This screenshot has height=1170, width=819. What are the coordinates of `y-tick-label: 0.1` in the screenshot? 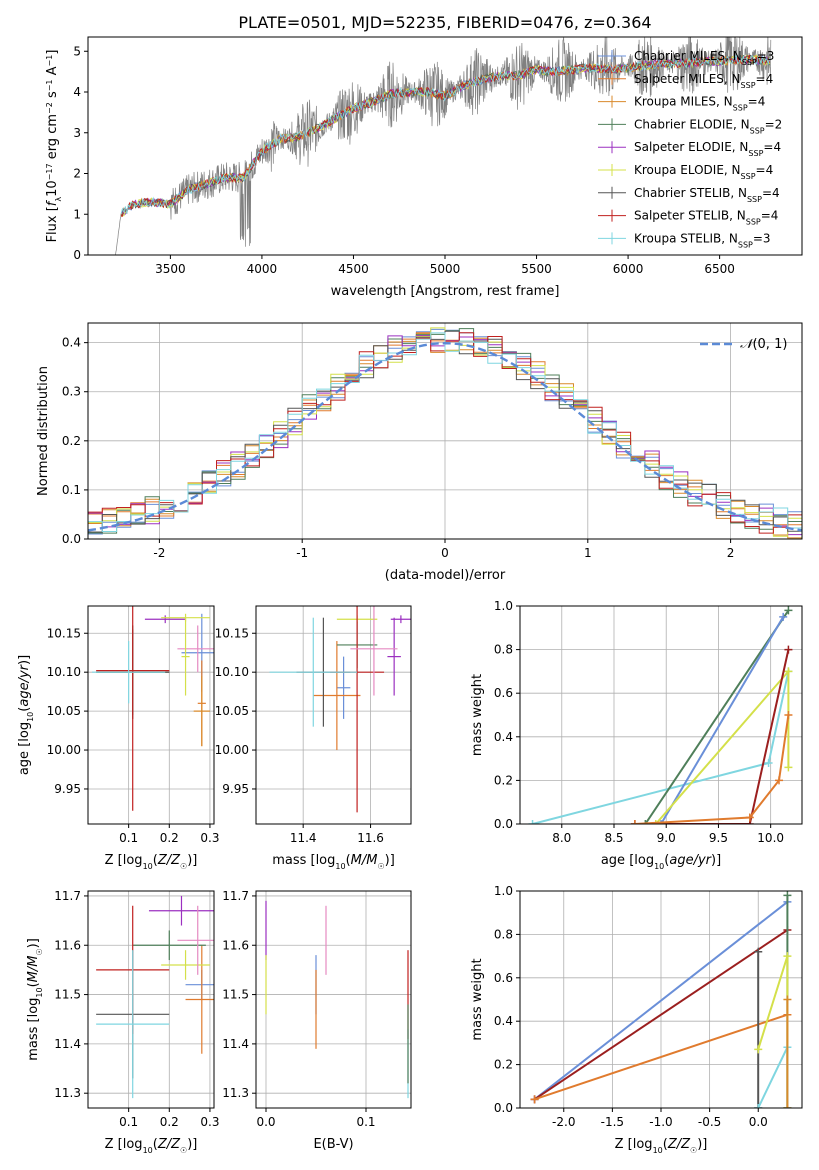 It's located at (71, 490).